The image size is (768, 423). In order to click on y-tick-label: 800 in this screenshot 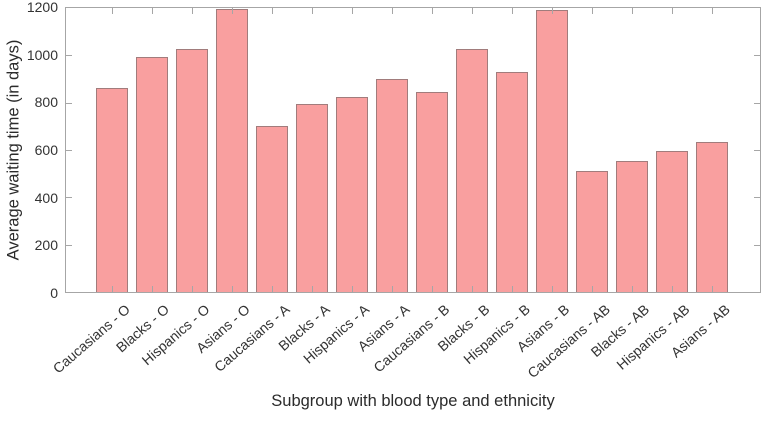, I will do `click(46, 102)`.